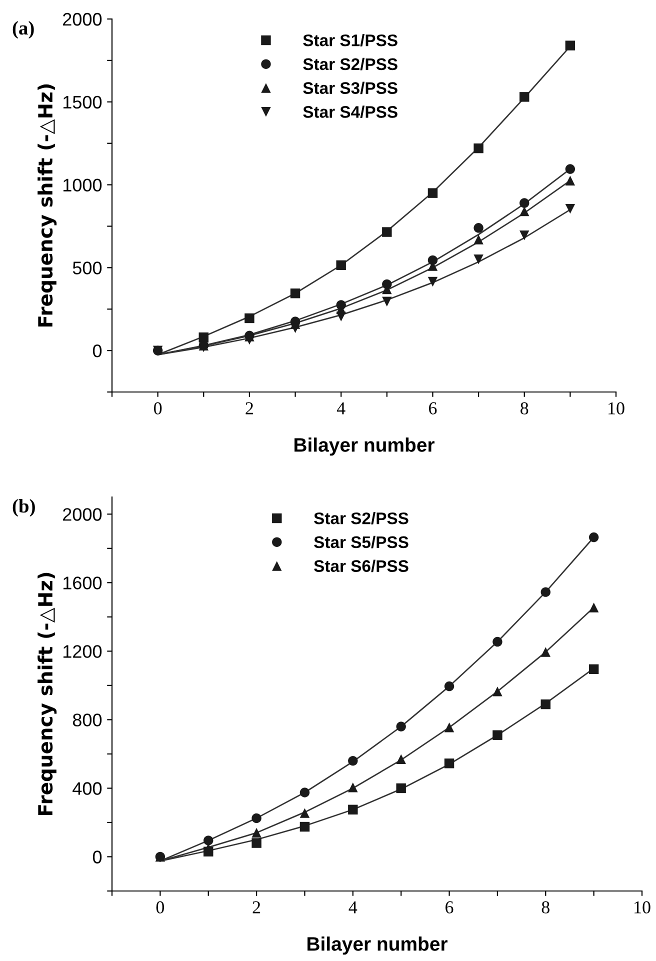  What do you see at coordinates (87, 720) in the screenshot?
I see `y-tick-label: 800` at bounding box center [87, 720].